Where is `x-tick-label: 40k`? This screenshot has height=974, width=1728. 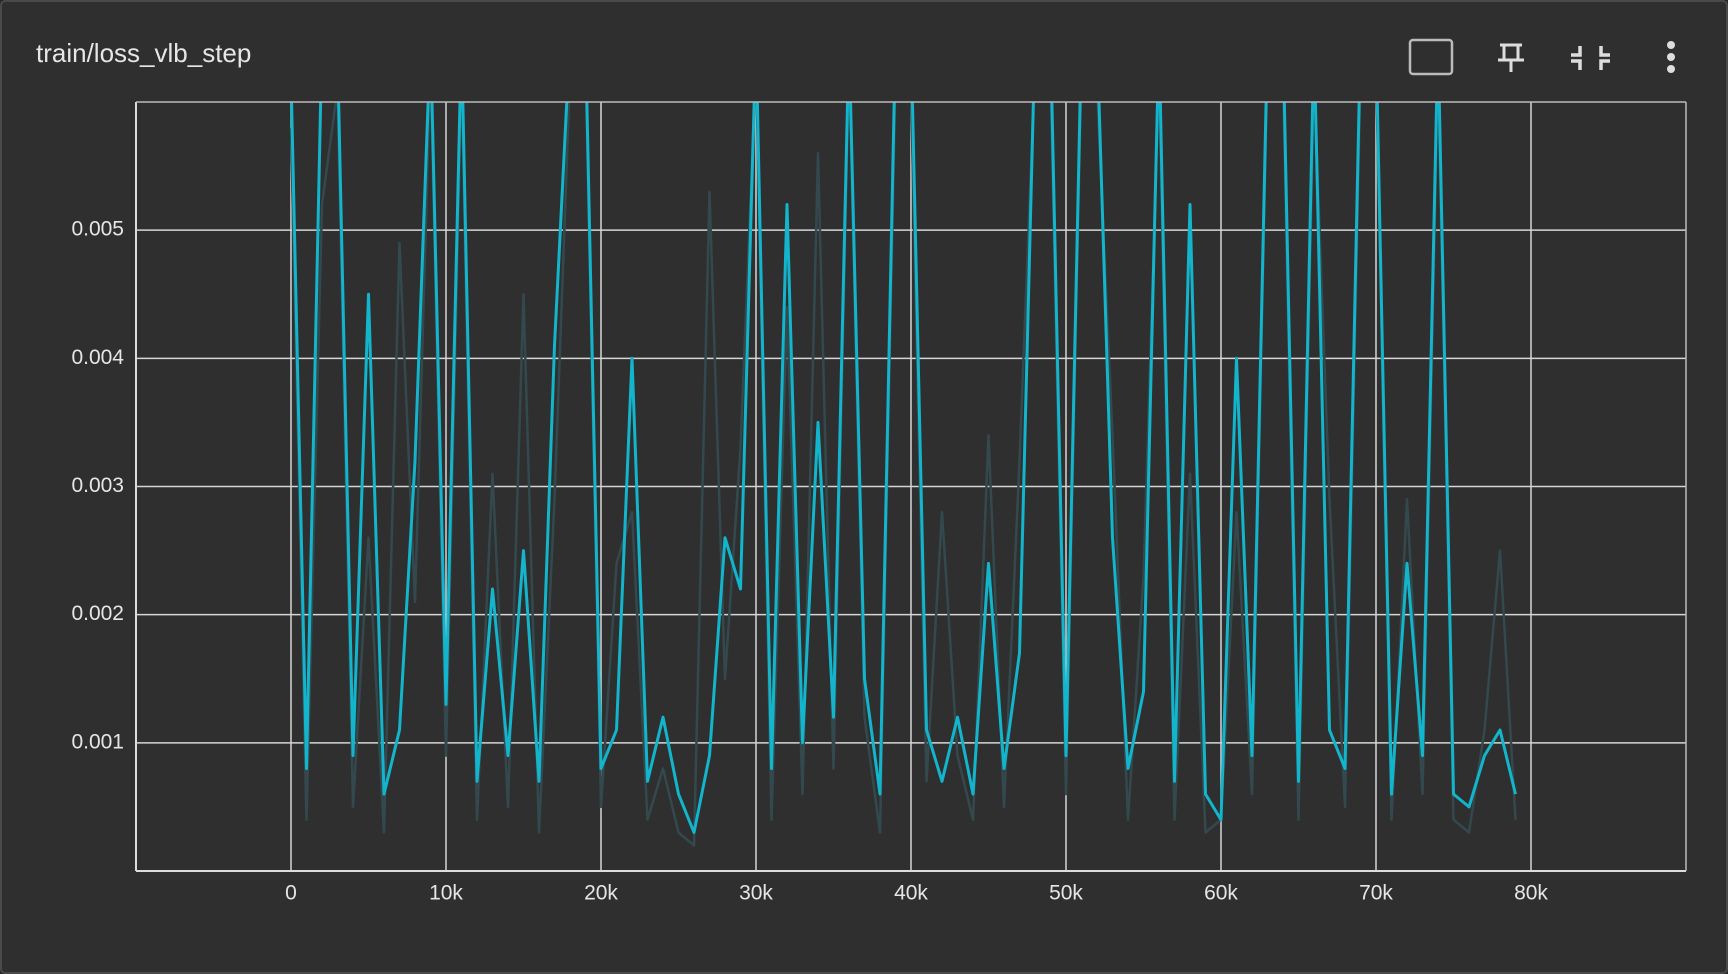
x-tick-label: 40k is located at coordinates (911, 893).